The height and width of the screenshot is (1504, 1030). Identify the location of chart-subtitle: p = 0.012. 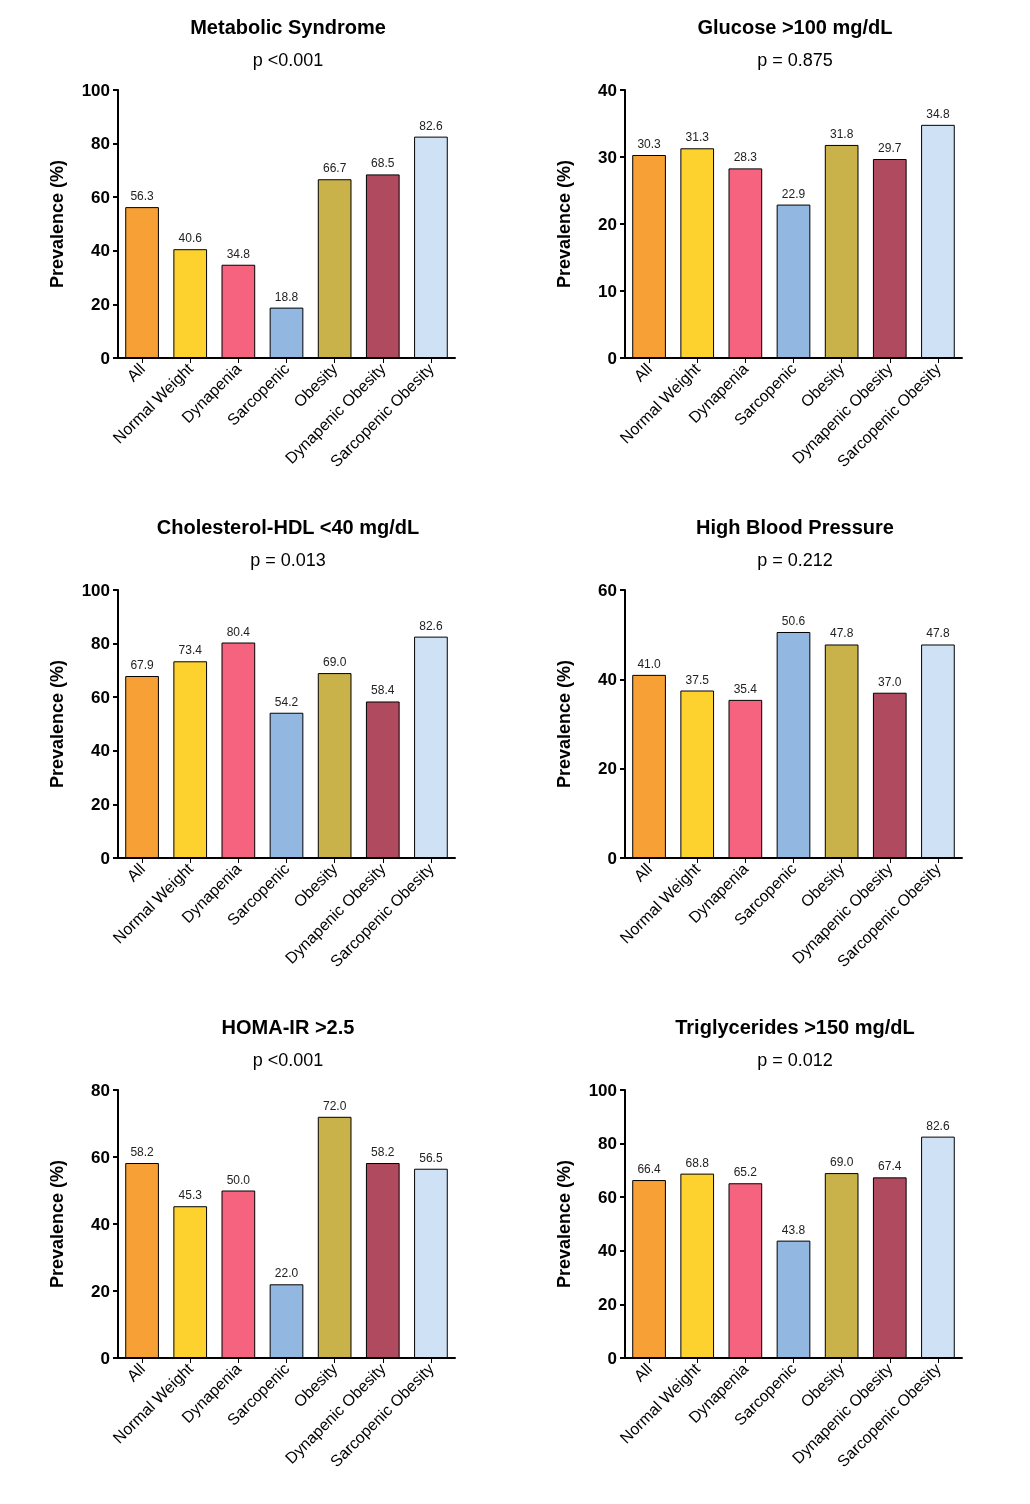
(795, 1060).